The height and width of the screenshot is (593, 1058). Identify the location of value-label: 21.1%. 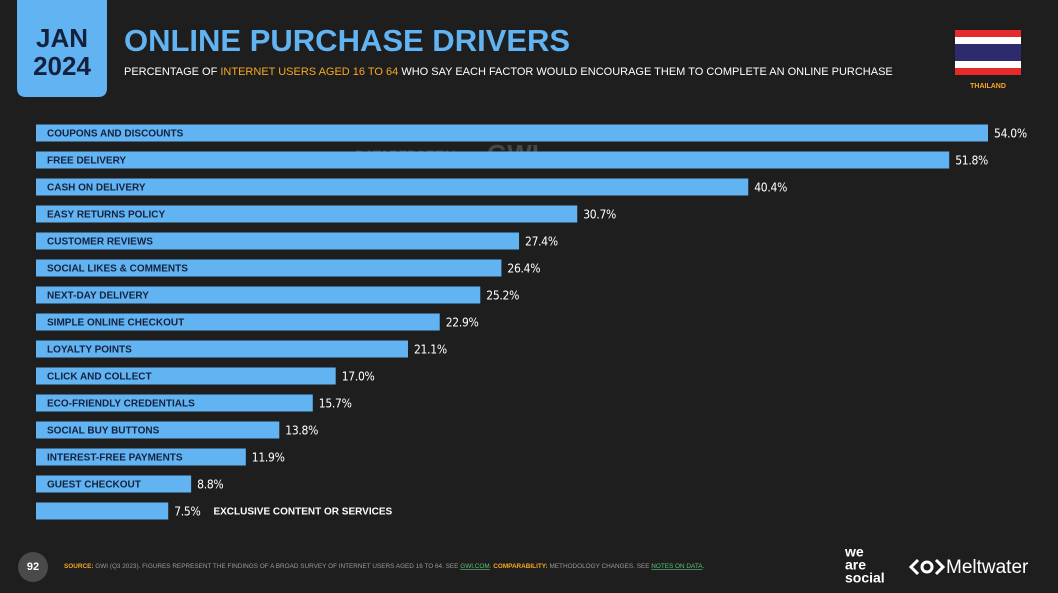
(430, 350).